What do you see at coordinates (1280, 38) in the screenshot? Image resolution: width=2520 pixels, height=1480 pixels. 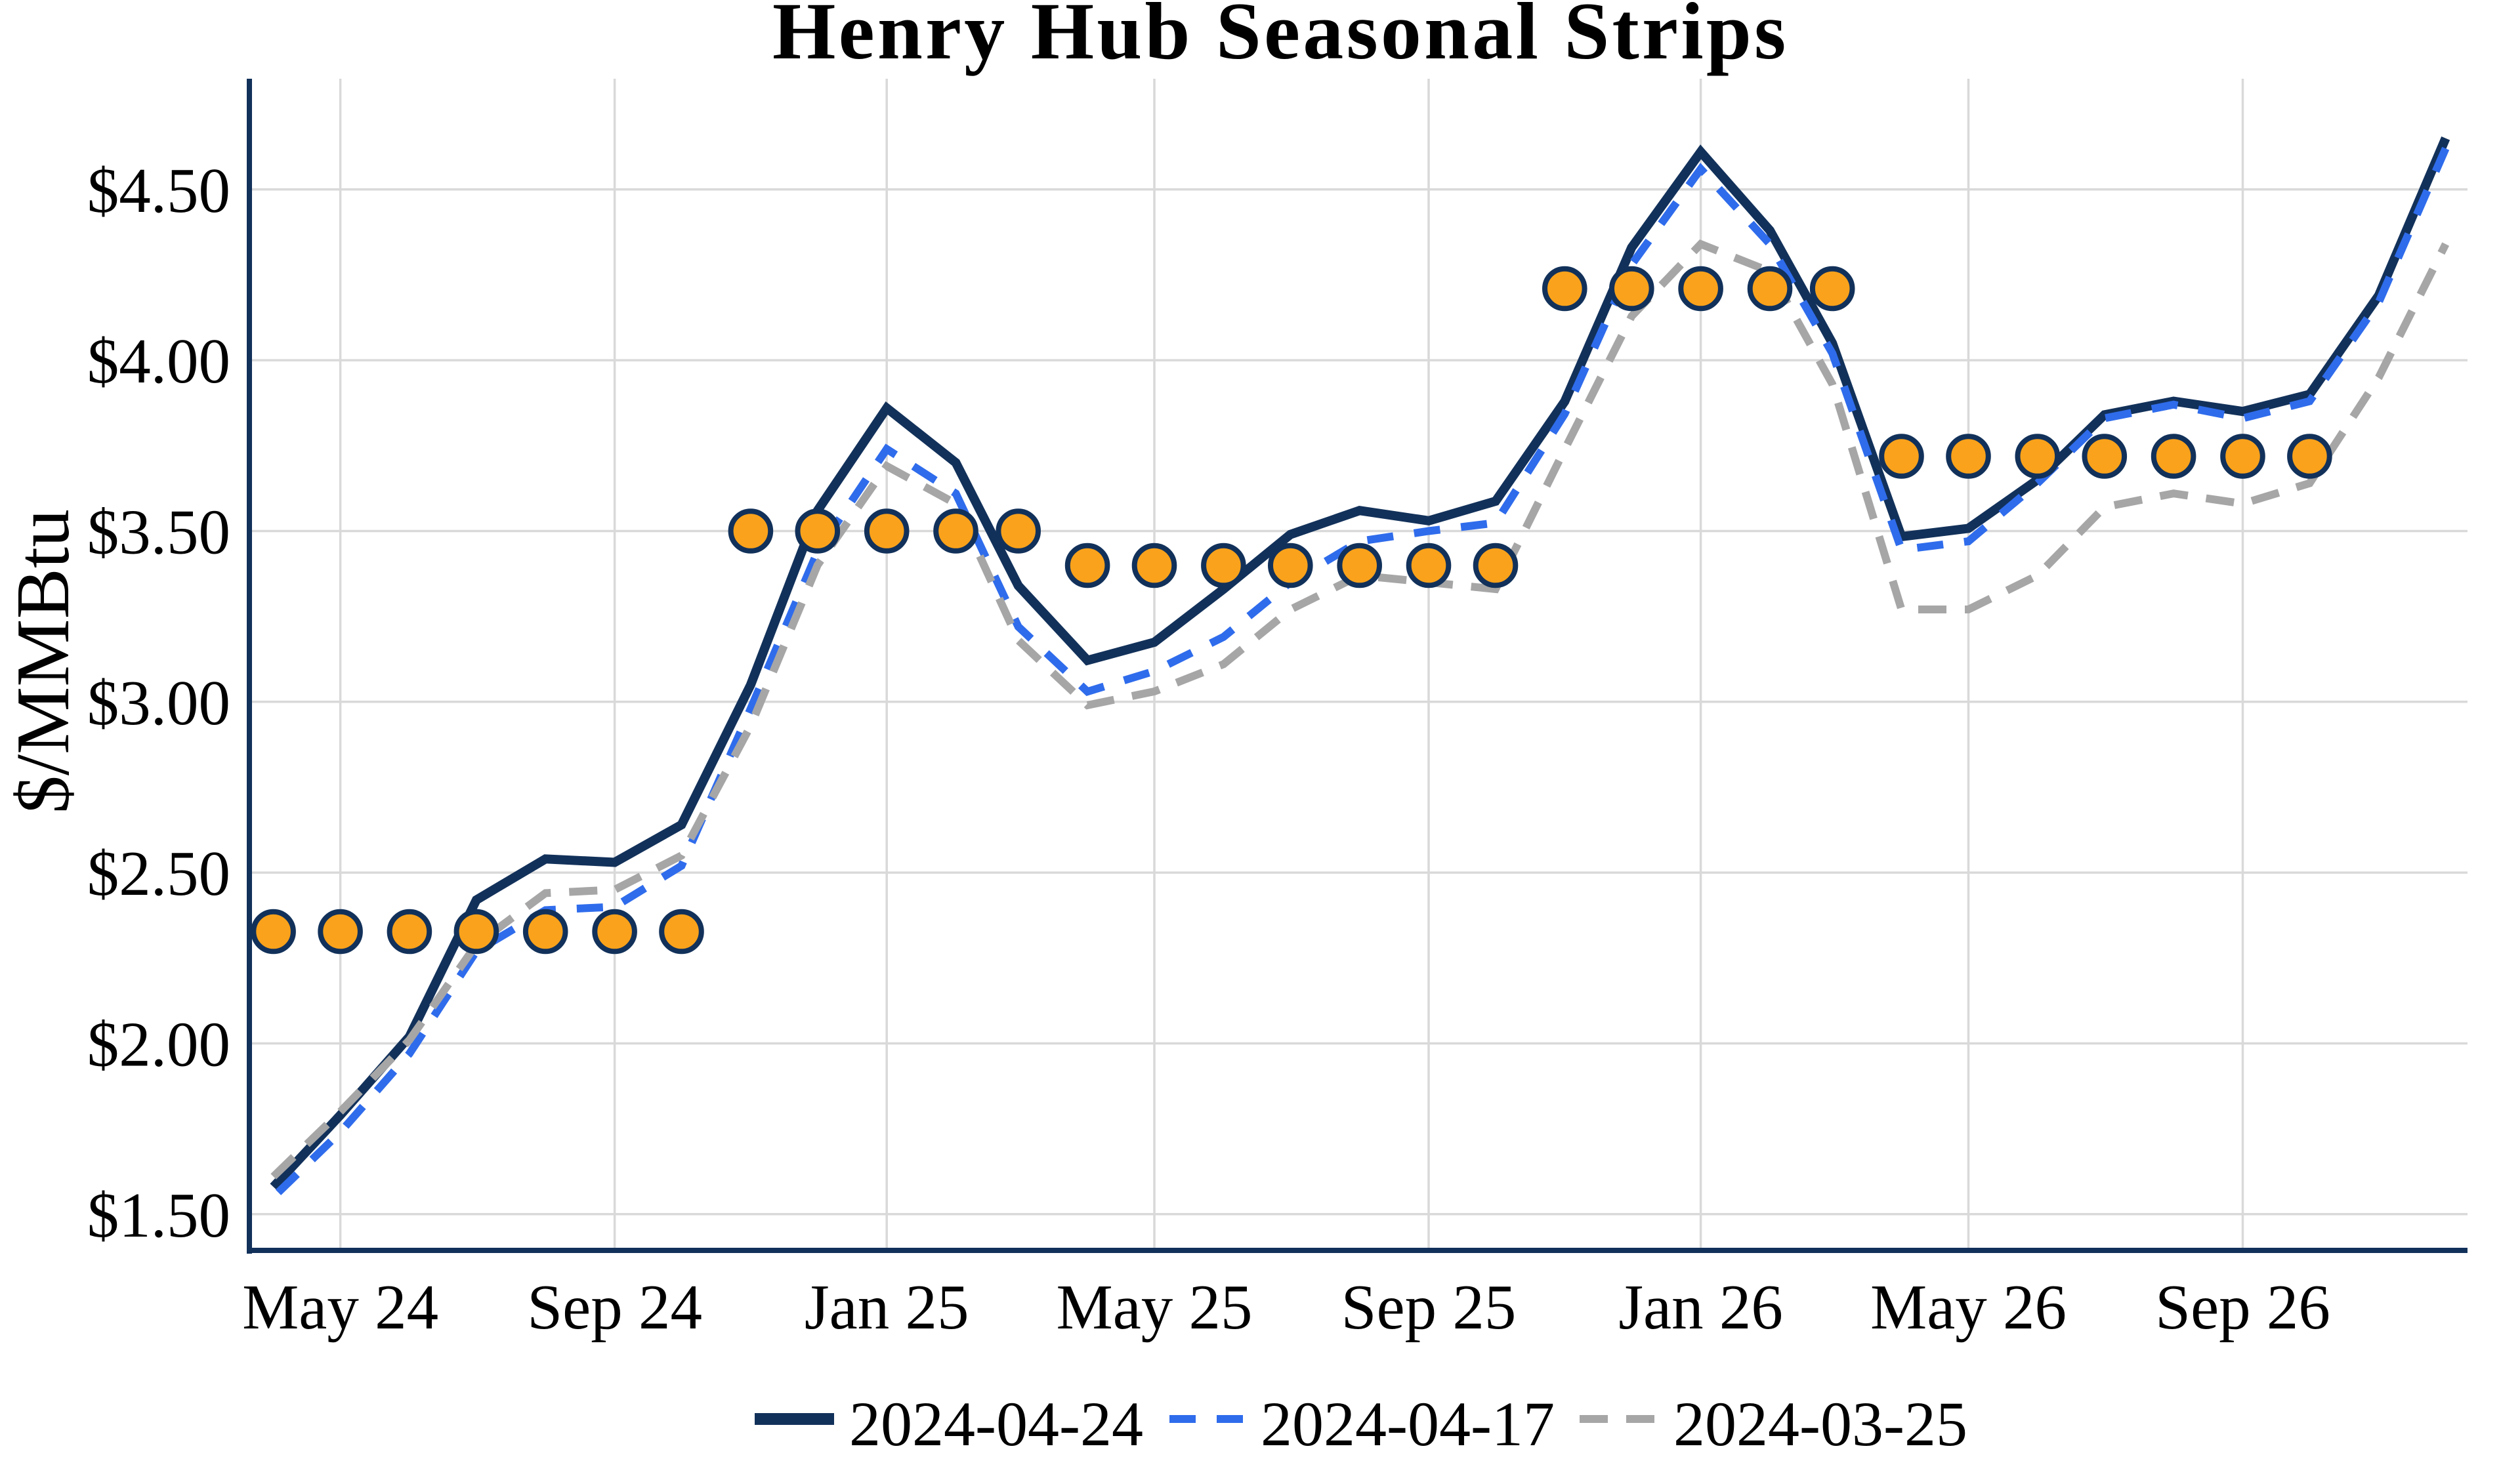 I see `svg-text: Henry Hub Seasonal Strips` at bounding box center [1280, 38].